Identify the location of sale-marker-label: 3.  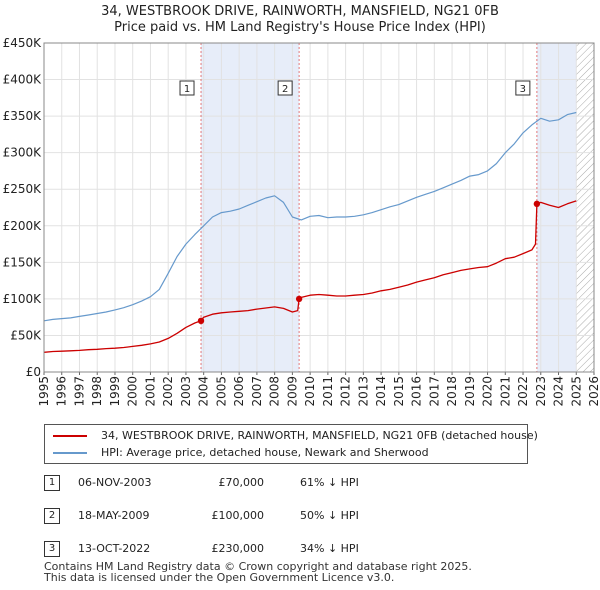
(523, 89).